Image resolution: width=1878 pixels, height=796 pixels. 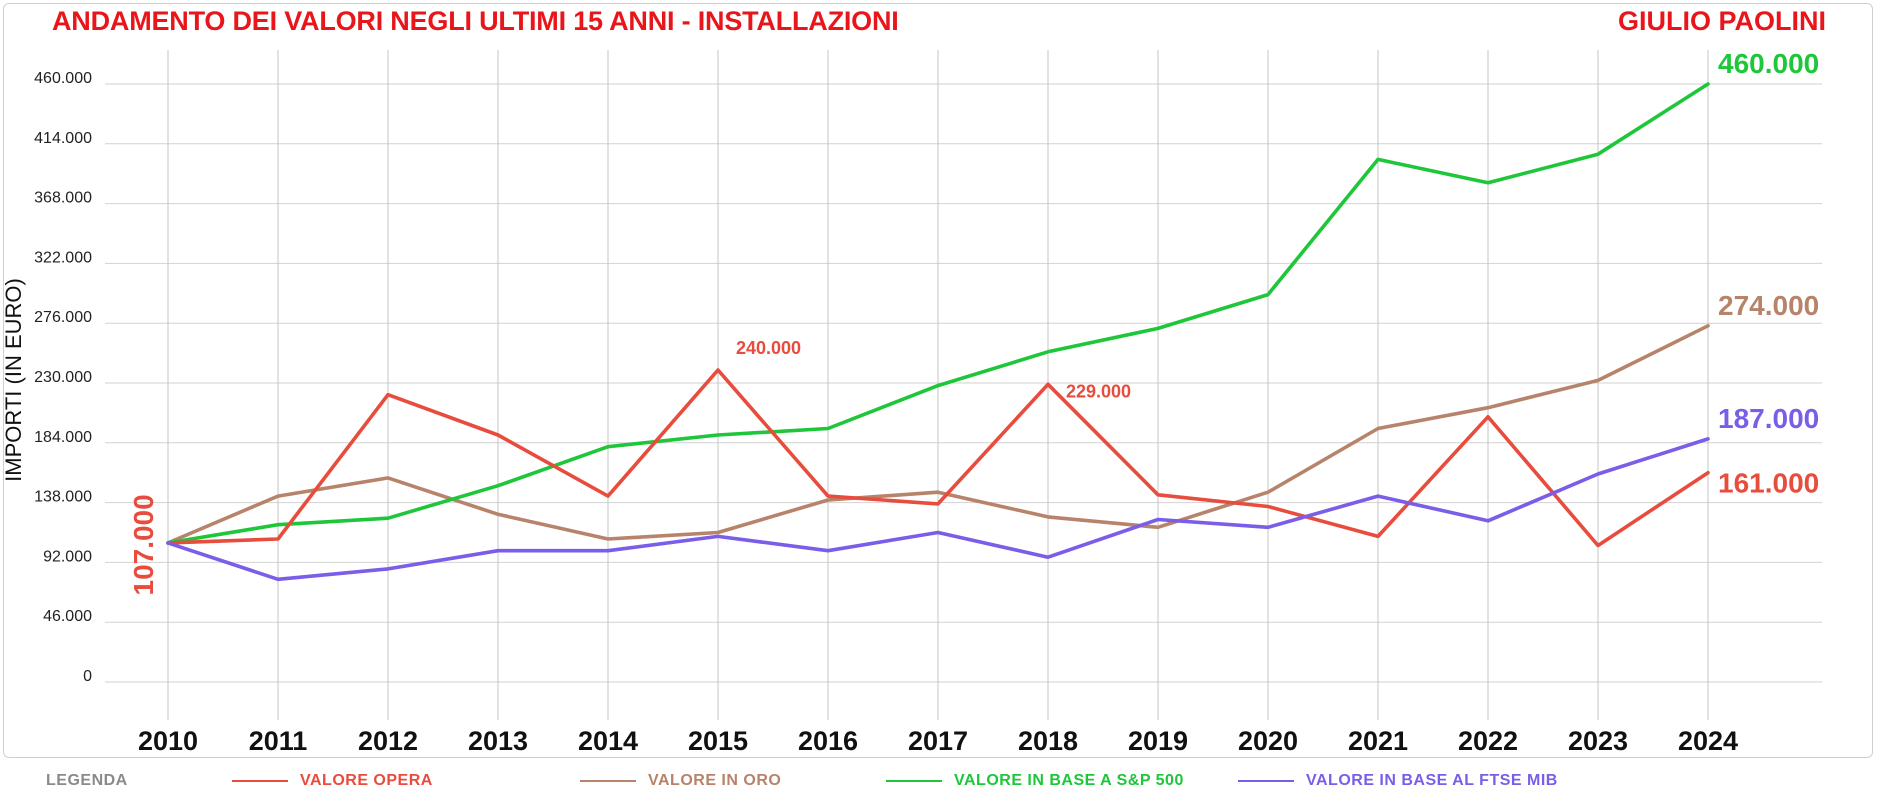 I want to click on legend-label: VALORE OPERA, so click(x=366, y=780).